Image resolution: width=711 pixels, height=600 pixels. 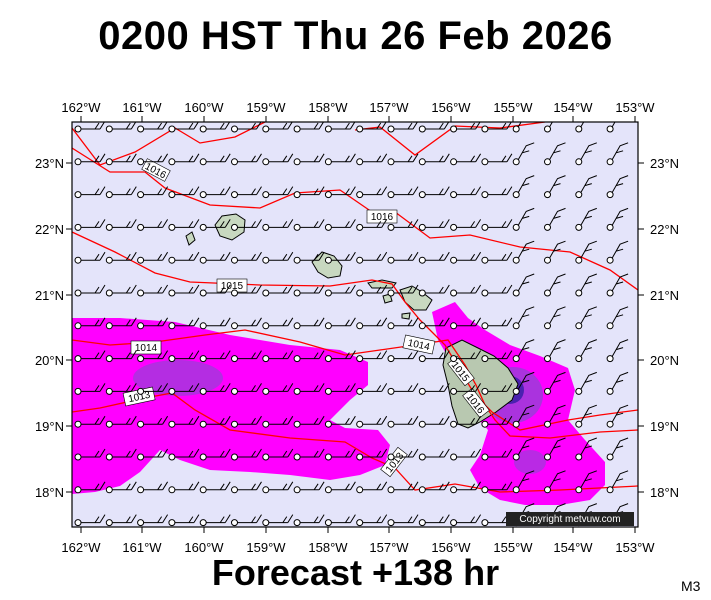 What do you see at coordinates (139, 397) in the screenshot?
I see `svg-text: 1013` at bounding box center [139, 397].